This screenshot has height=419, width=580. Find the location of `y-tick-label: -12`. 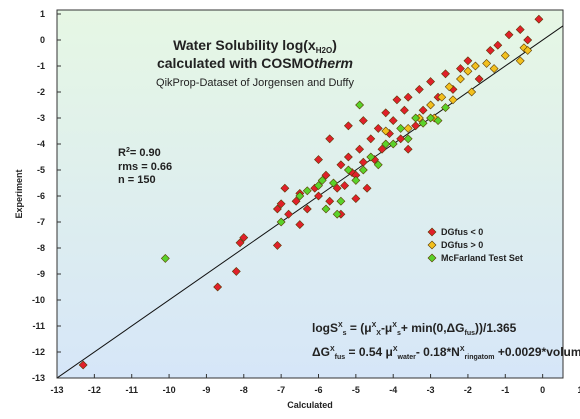

y-tick-label: -12 is located at coordinates (38, 352).